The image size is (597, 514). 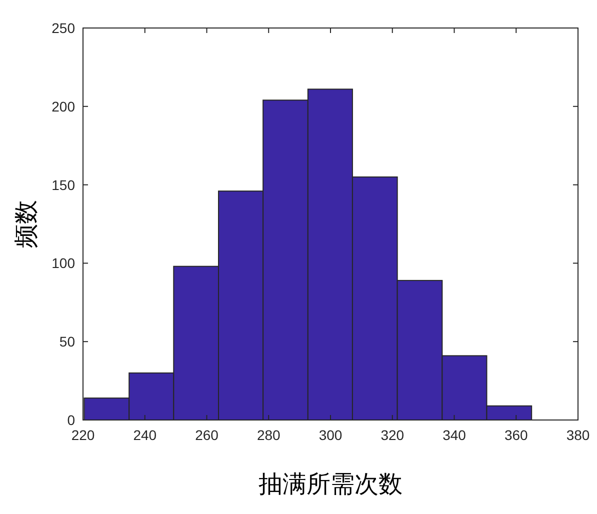 What do you see at coordinates (207, 435) in the screenshot?
I see `x-tick-label: 260` at bounding box center [207, 435].